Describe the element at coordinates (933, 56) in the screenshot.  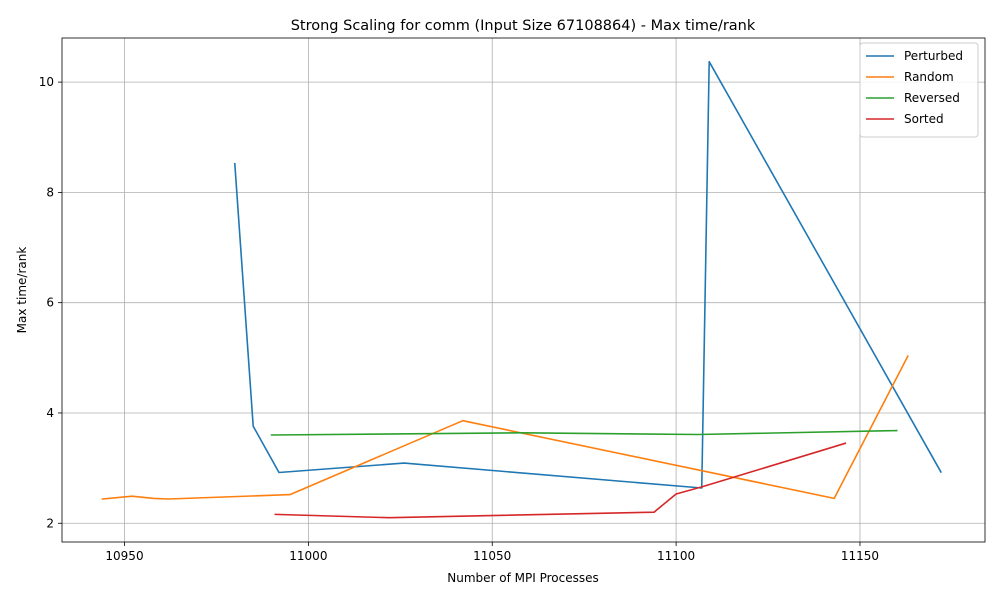
I see `legend-label-perturbed: Perturbed` at that location.